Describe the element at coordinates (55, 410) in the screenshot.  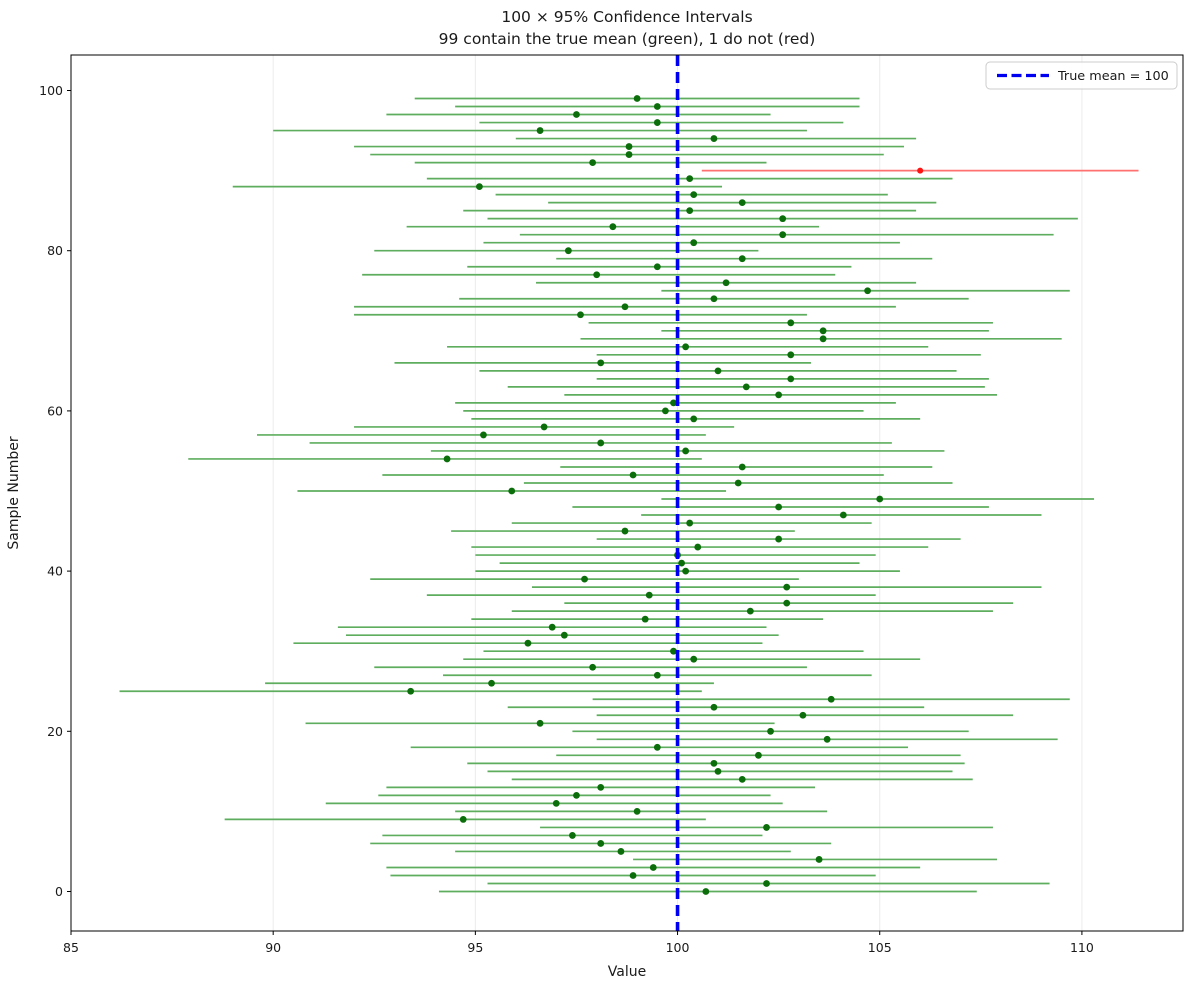
I see `y-tick-label-60: 60` at that location.